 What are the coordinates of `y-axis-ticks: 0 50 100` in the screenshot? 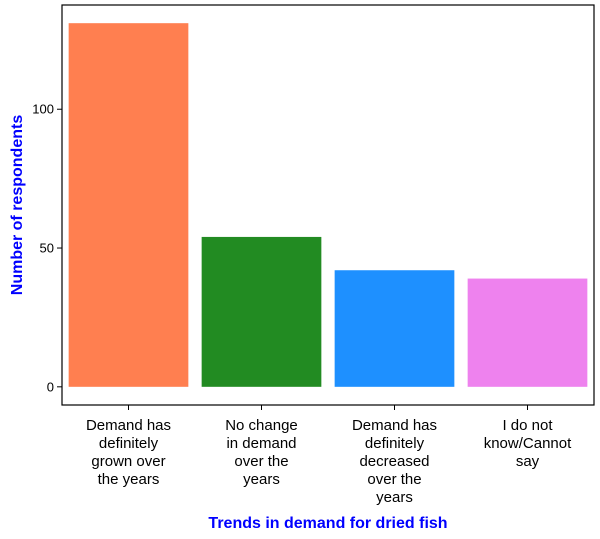 It's located at (47, 248).